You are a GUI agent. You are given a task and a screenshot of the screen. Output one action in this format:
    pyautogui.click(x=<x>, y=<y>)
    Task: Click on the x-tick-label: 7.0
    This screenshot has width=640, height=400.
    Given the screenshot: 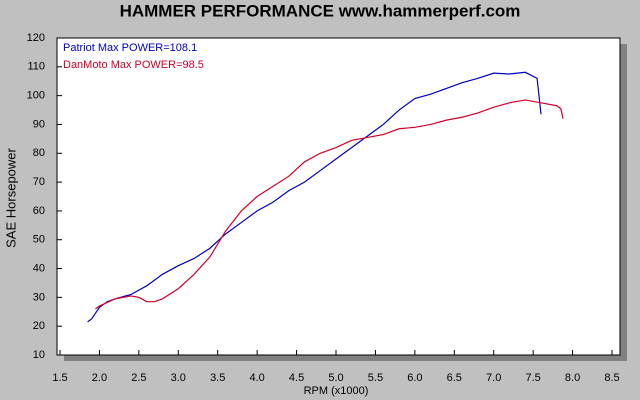 What is the action you would take?
    pyautogui.click(x=493, y=378)
    